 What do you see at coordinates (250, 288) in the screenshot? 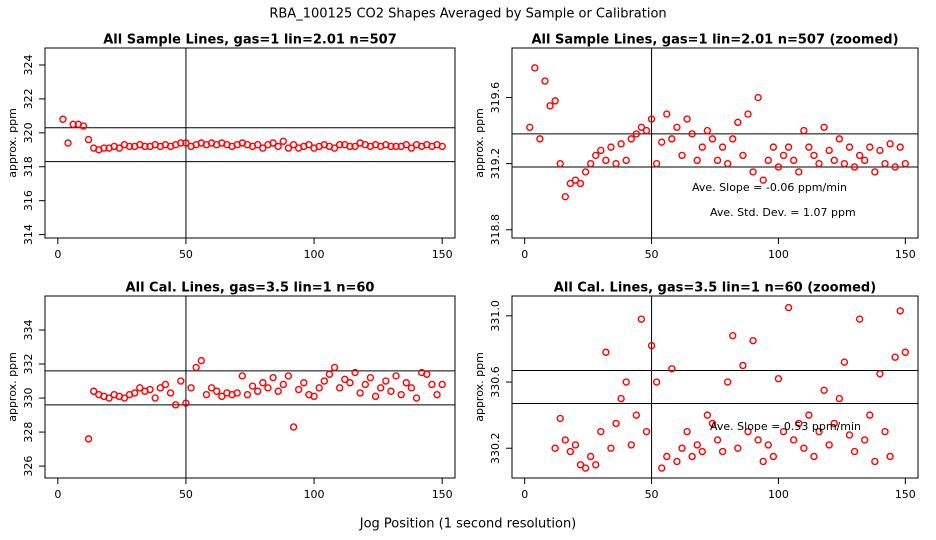
I see `panel-title: All Cal. Lines, gas=3.5 lin=1 n=60` at bounding box center [250, 288].